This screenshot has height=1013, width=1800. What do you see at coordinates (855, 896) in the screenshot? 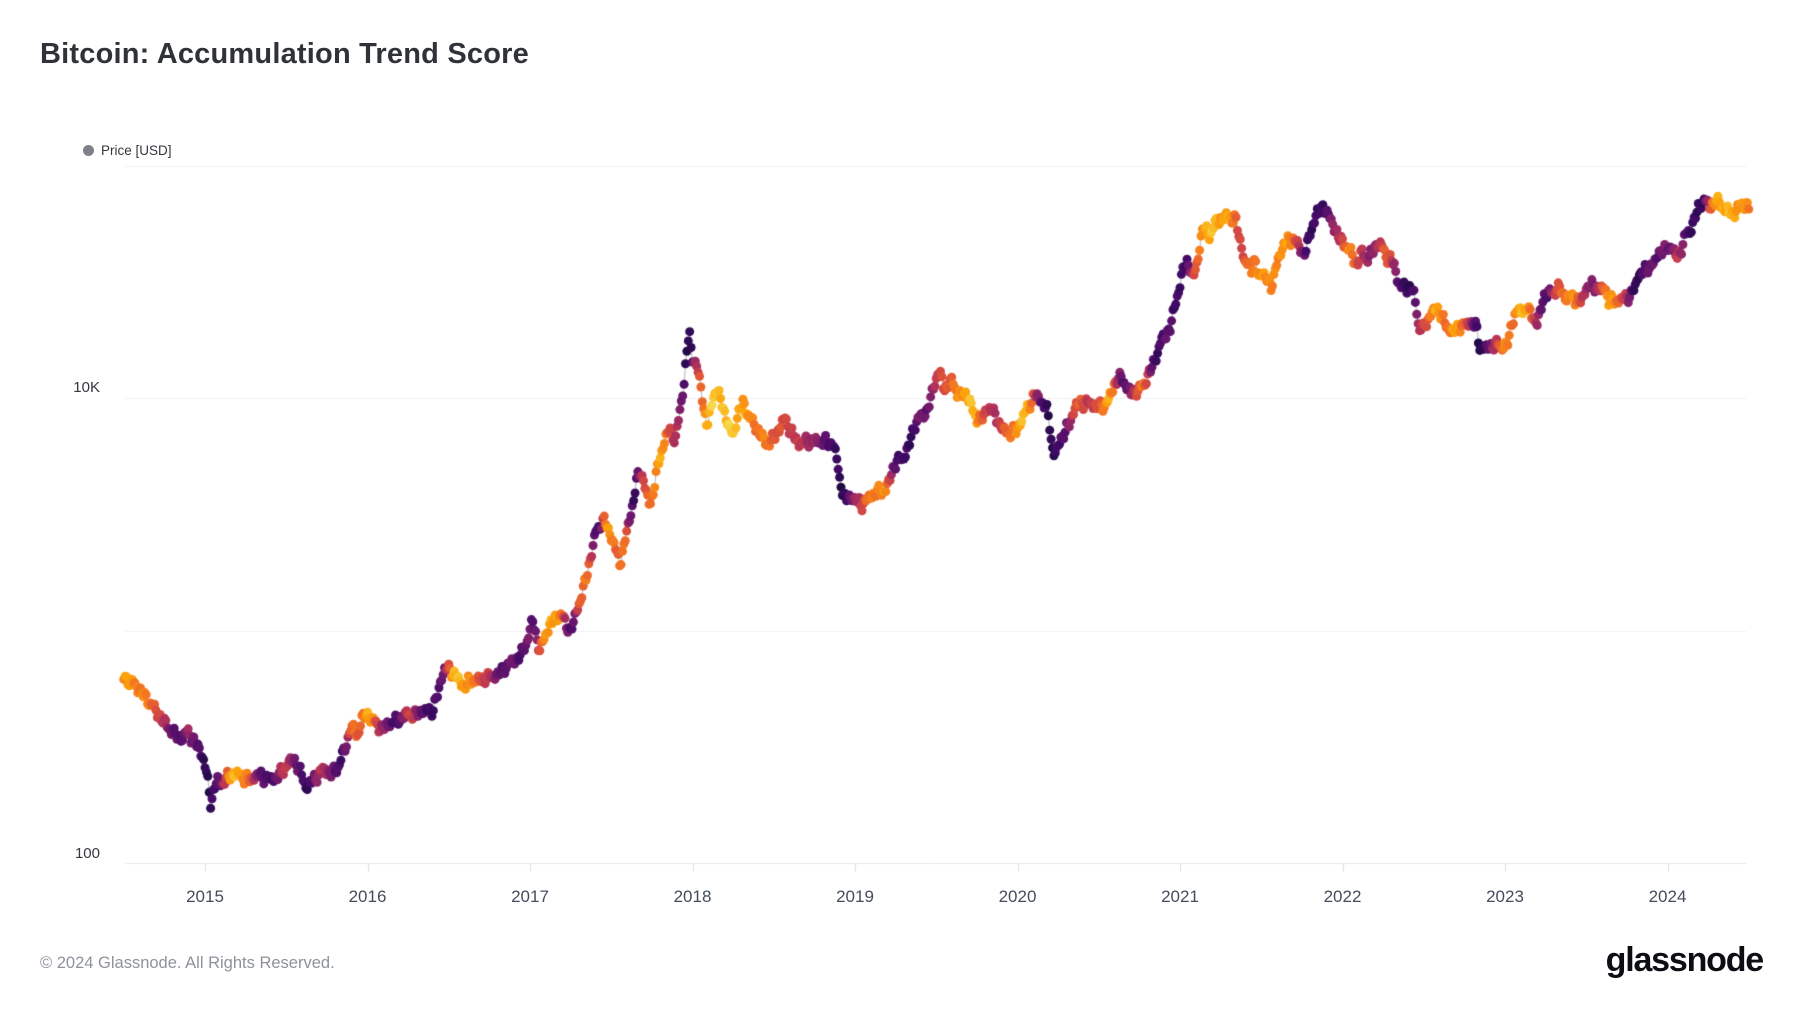
I see `x-axis-tick-label-2019: 2019` at bounding box center [855, 896].